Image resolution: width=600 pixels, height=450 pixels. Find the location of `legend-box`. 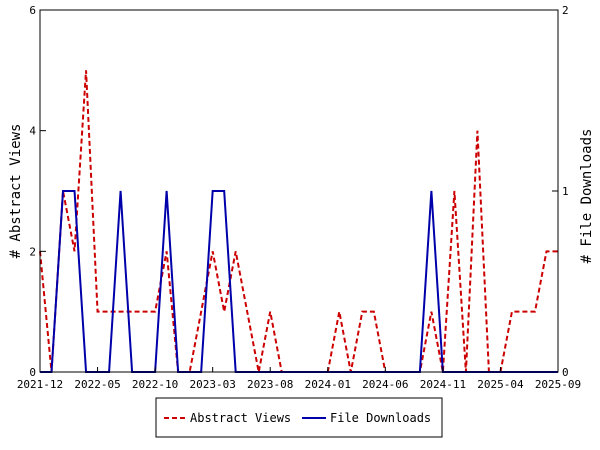

legend-box is located at coordinates (299, 417).